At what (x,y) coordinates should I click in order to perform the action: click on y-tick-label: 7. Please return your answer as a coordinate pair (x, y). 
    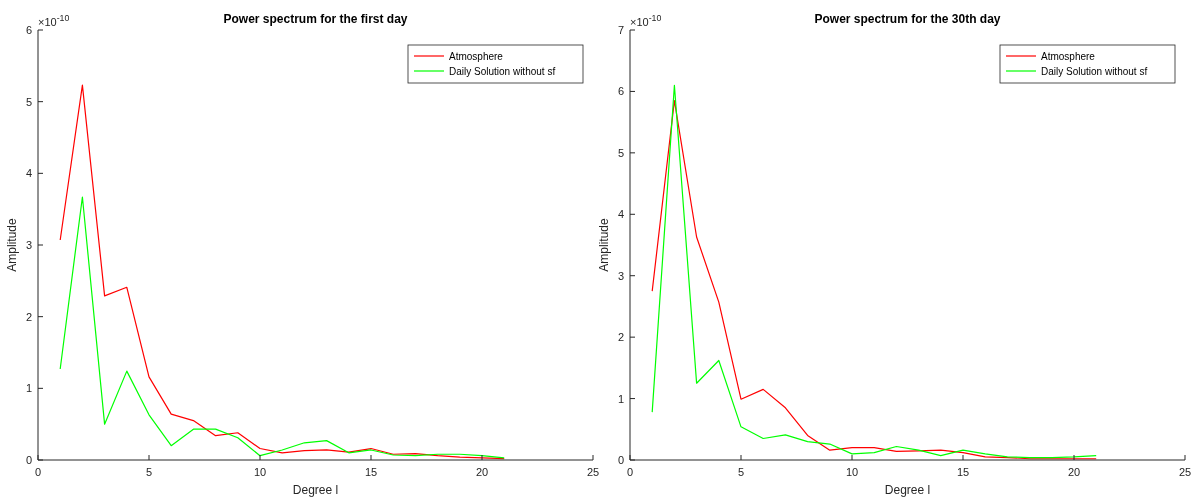
    Looking at the image, I should click on (620, 30).